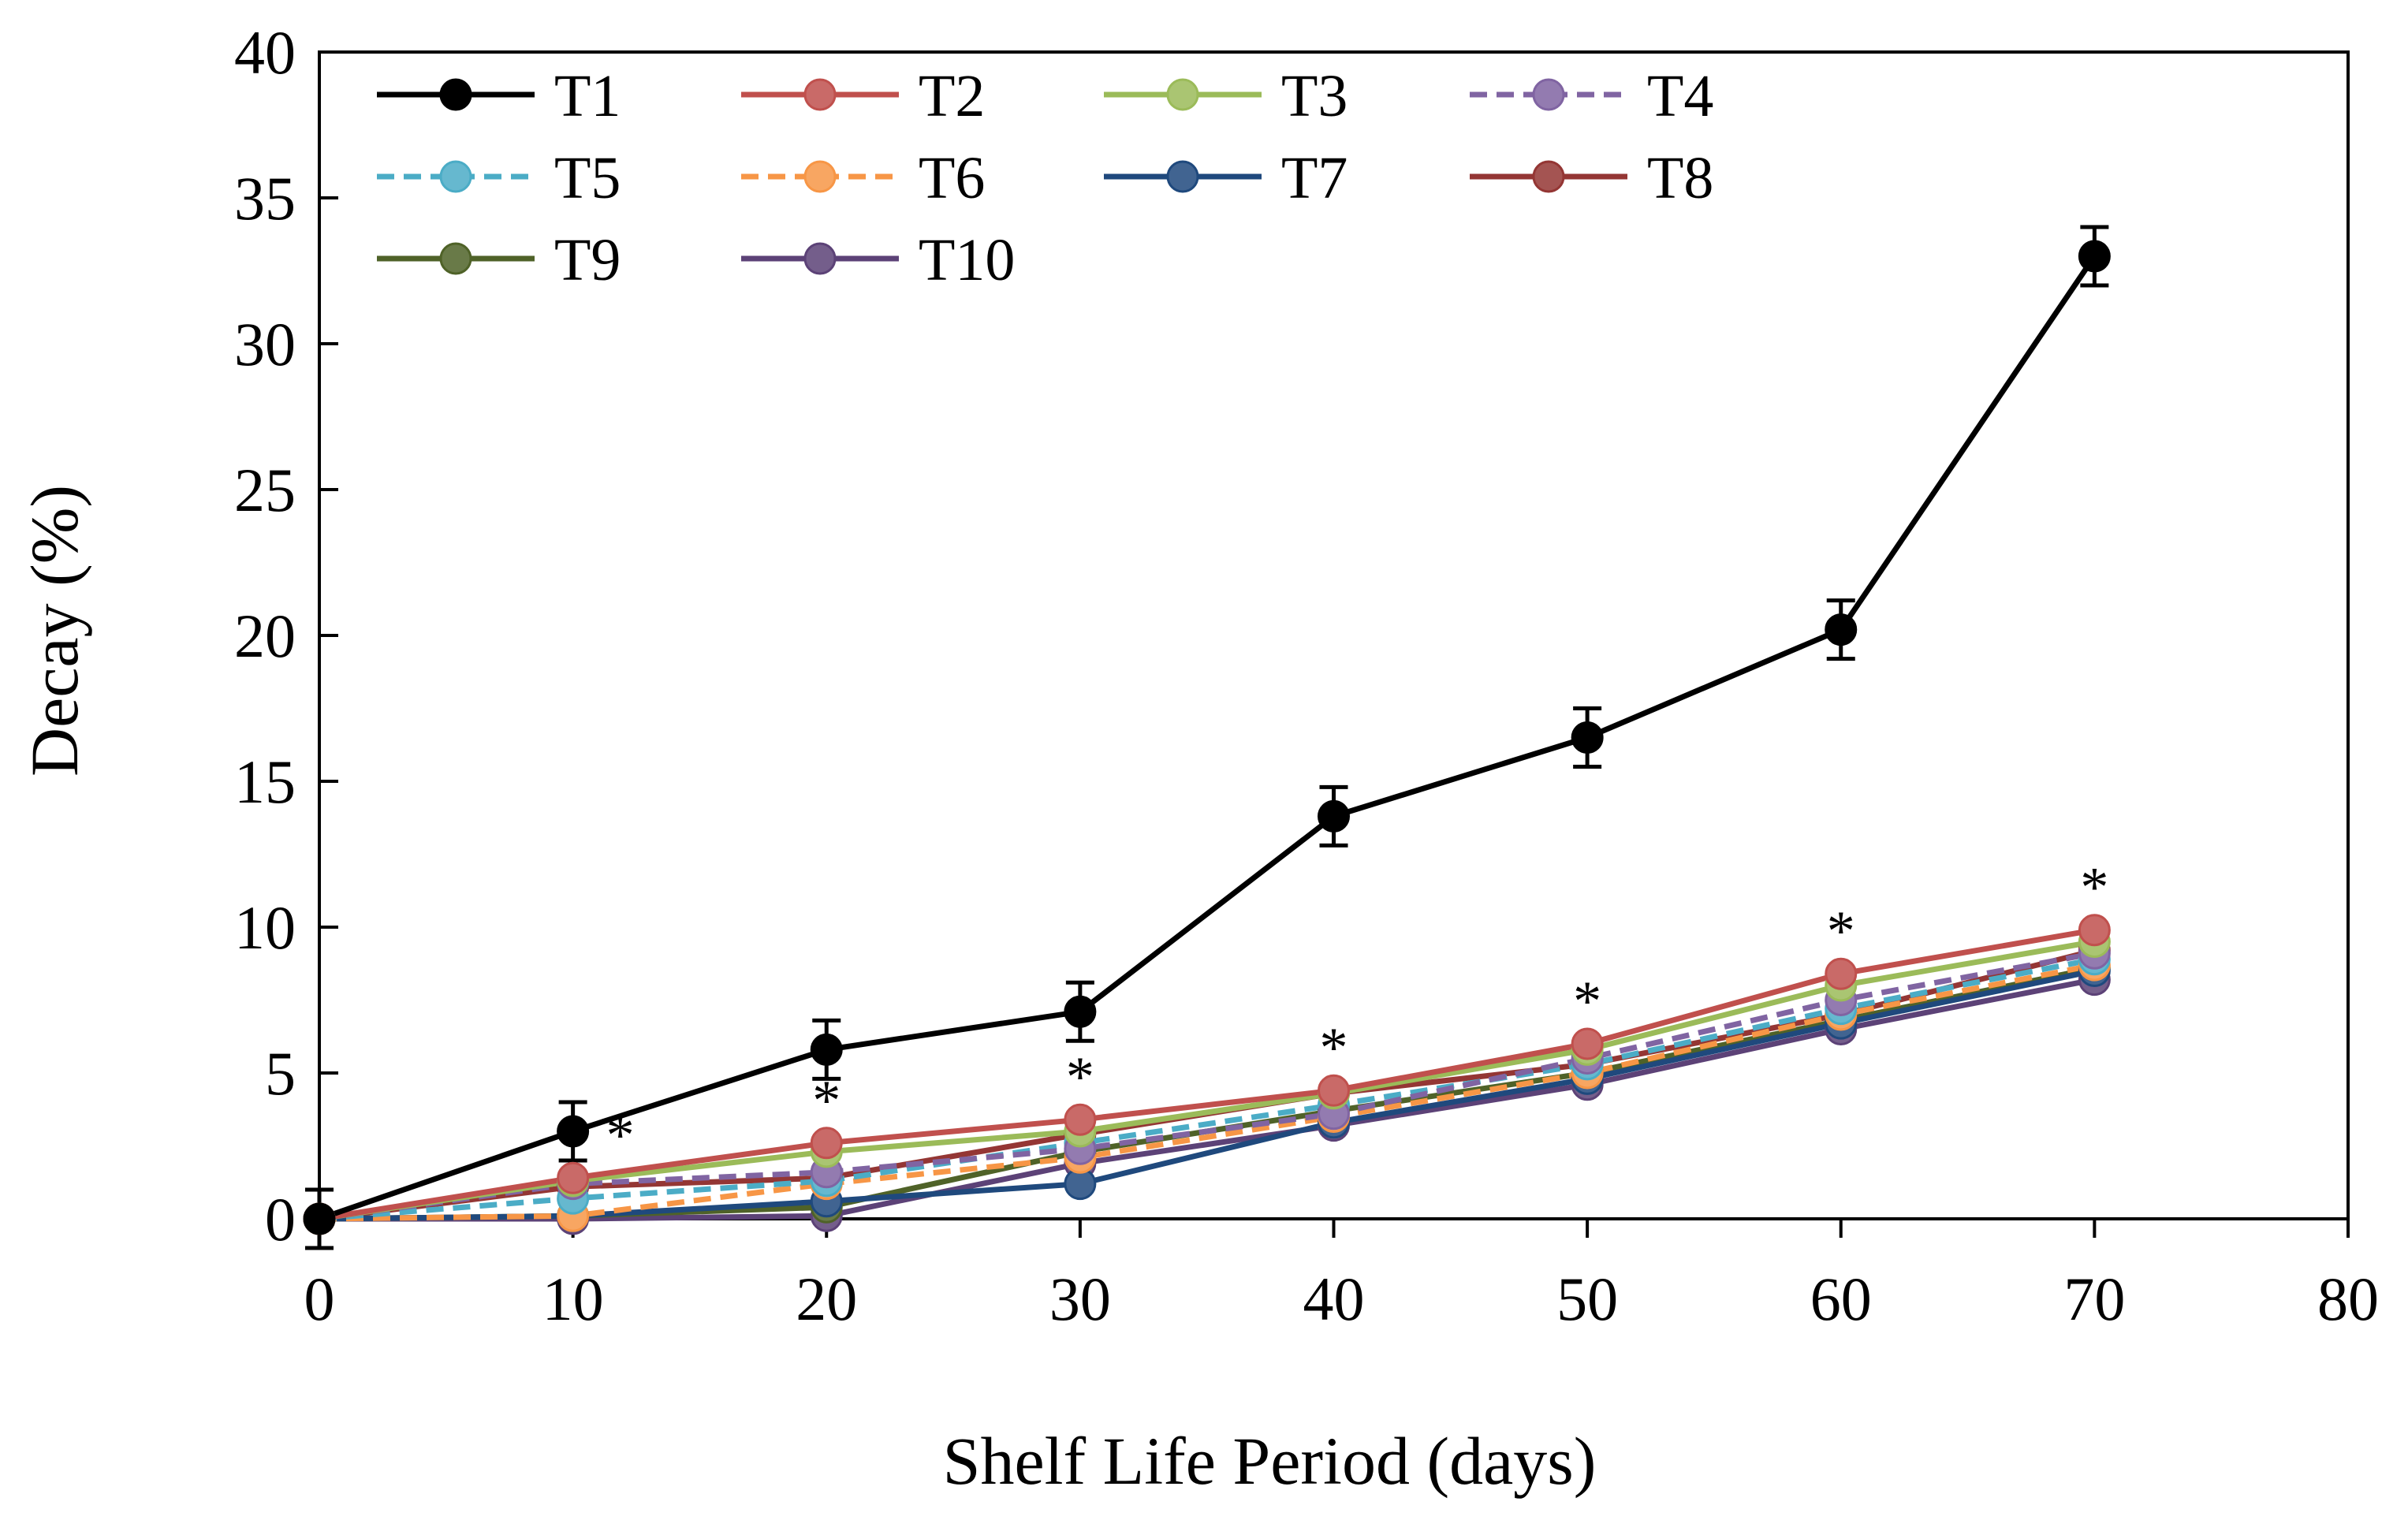  I want to click on x-tick-label: 60, so click(1841, 1299).